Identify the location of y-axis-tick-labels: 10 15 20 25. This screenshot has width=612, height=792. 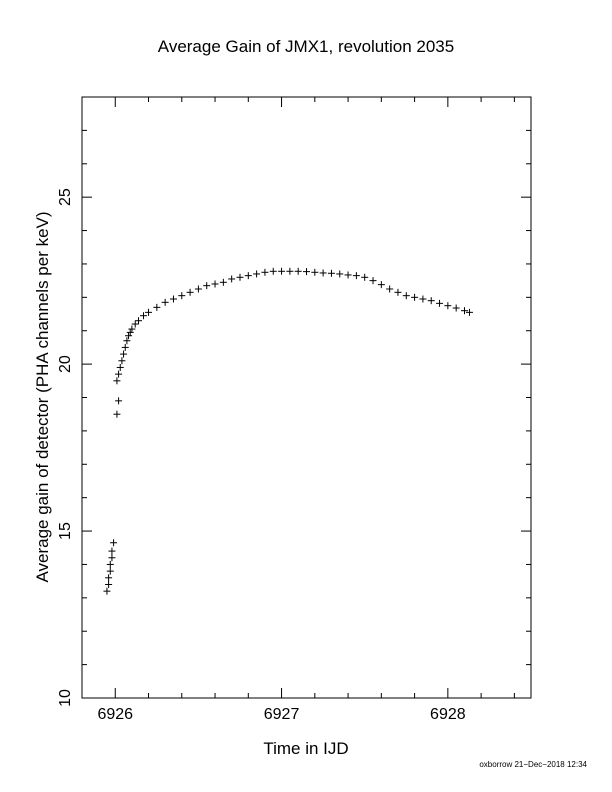
(65, 447).